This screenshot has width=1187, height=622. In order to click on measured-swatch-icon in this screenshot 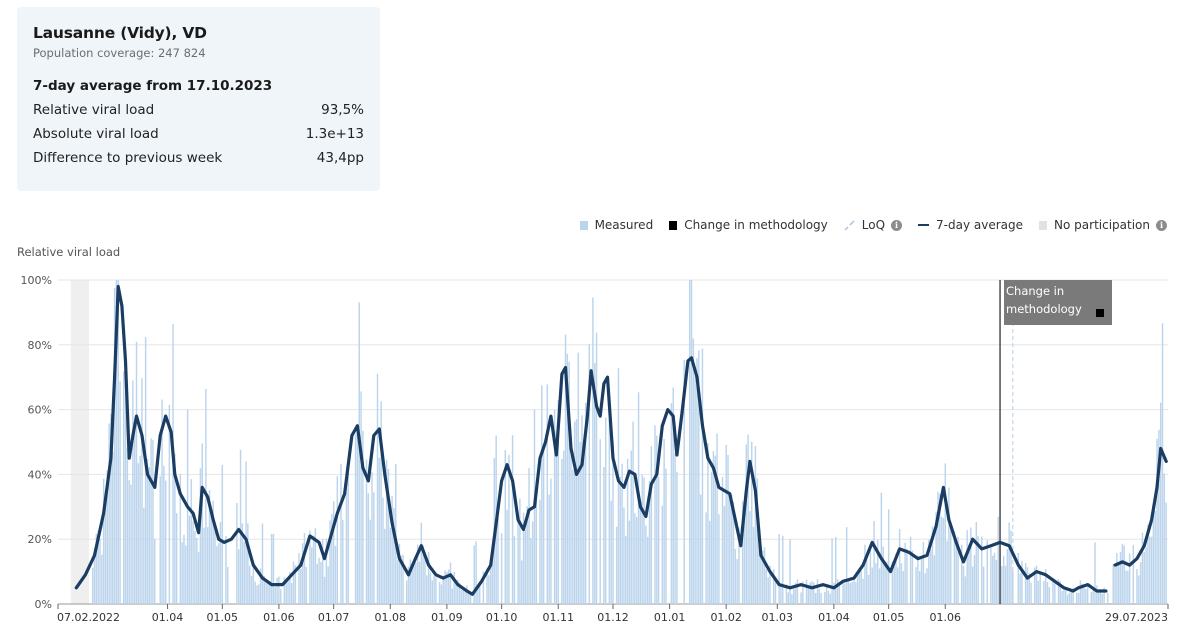, I will do `click(583, 225)`.